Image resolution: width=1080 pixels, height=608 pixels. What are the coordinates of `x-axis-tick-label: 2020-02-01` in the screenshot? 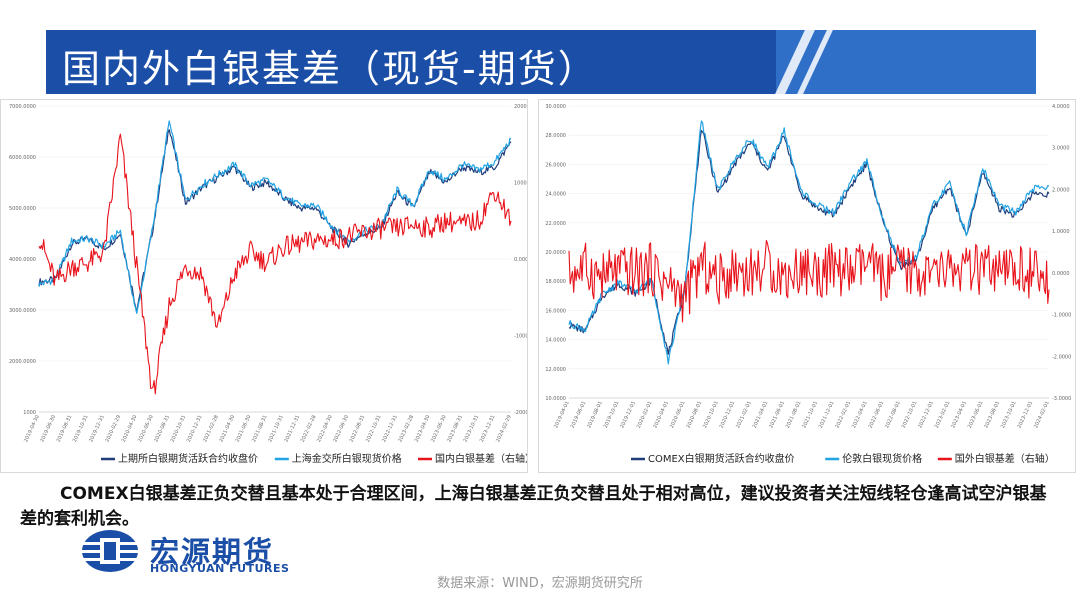 It's located at (645, 414).